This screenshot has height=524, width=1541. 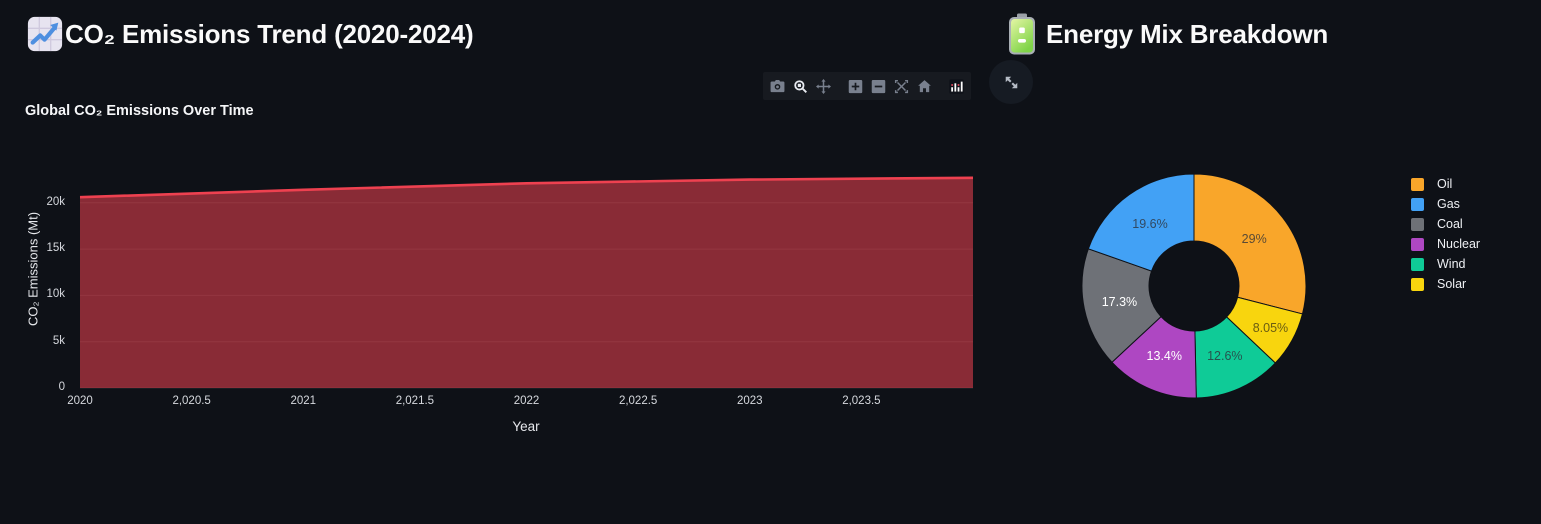 I want to click on legend-label: Oil, so click(x=1445, y=184).